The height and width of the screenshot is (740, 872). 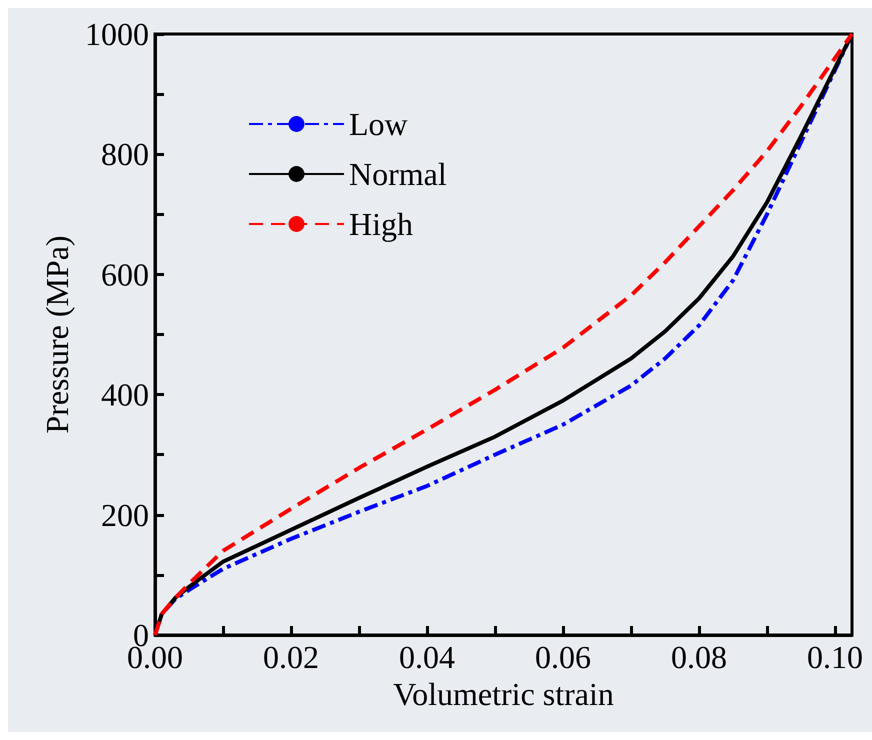 What do you see at coordinates (398, 174) in the screenshot?
I see `legend-label: Normal` at bounding box center [398, 174].